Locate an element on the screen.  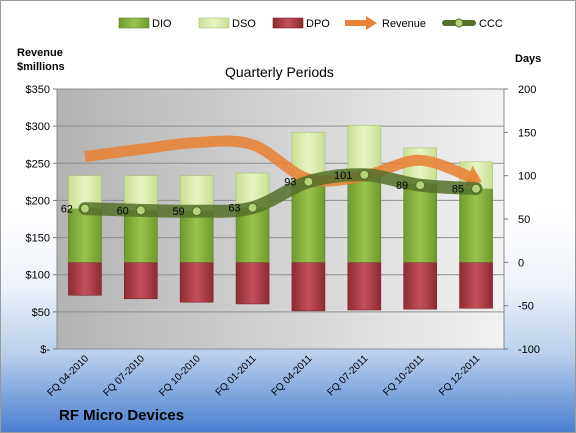
x-tick-label: FQ 04-2010 is located at coordinates (69, 376).